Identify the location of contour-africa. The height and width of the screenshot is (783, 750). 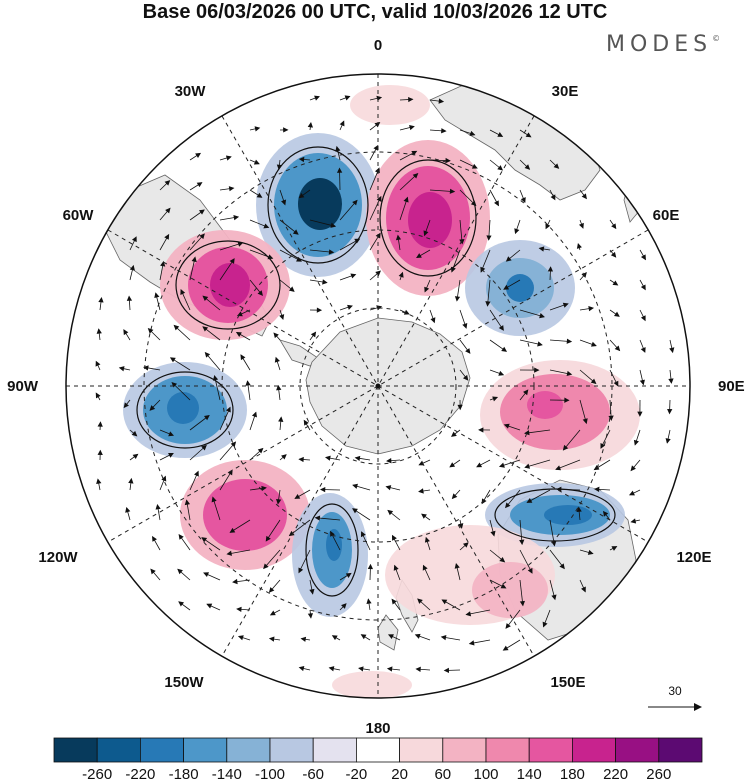
(428, 218).